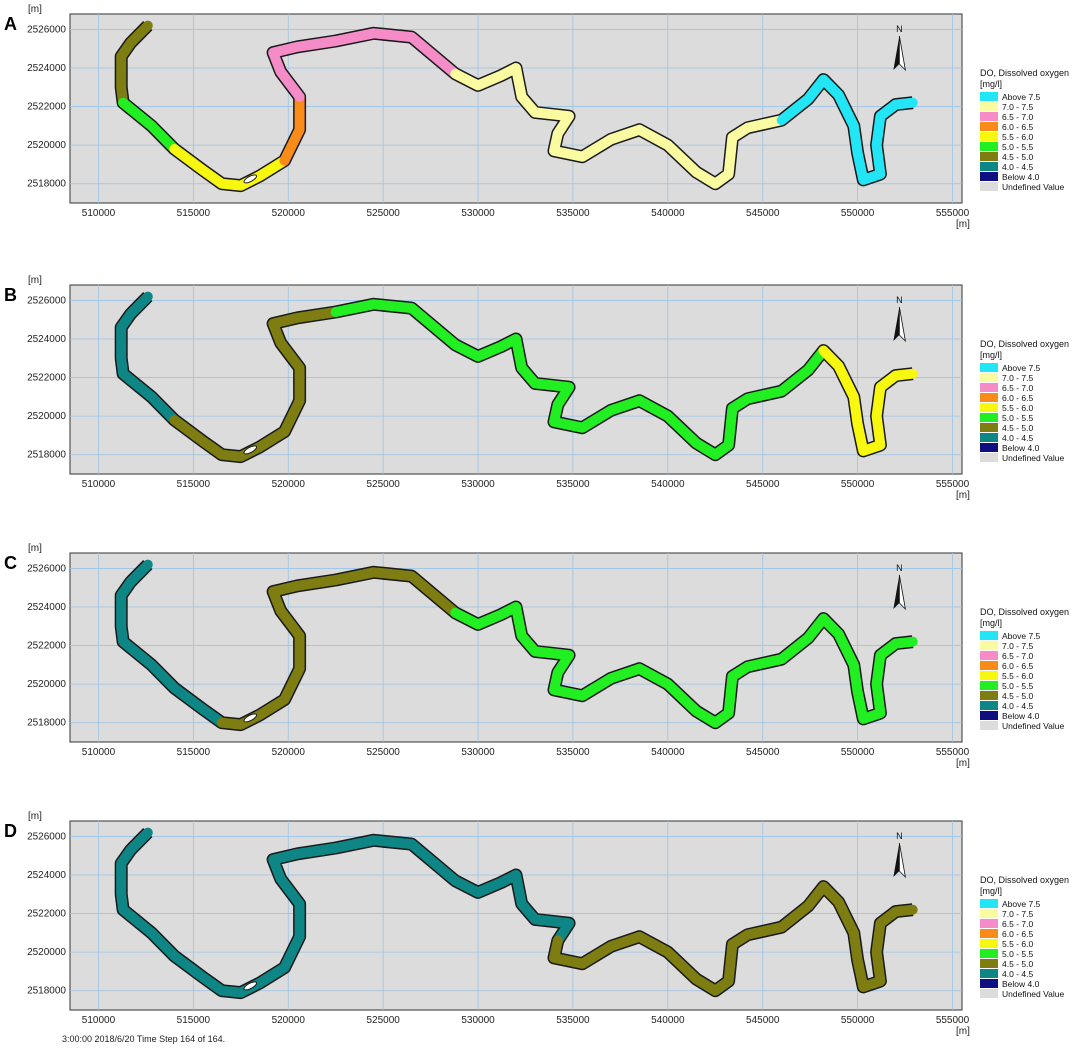  I want to click on legend-label: 4.0 - 4.5, so click(1017, 974).